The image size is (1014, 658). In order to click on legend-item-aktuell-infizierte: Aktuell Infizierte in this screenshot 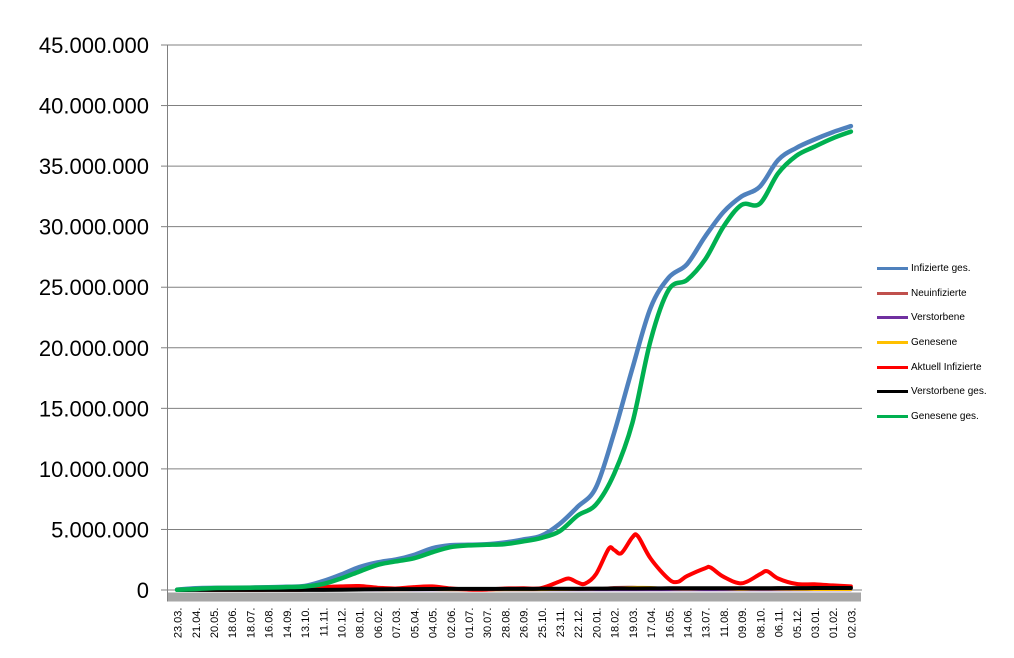, I will do `click(932, 367)`.